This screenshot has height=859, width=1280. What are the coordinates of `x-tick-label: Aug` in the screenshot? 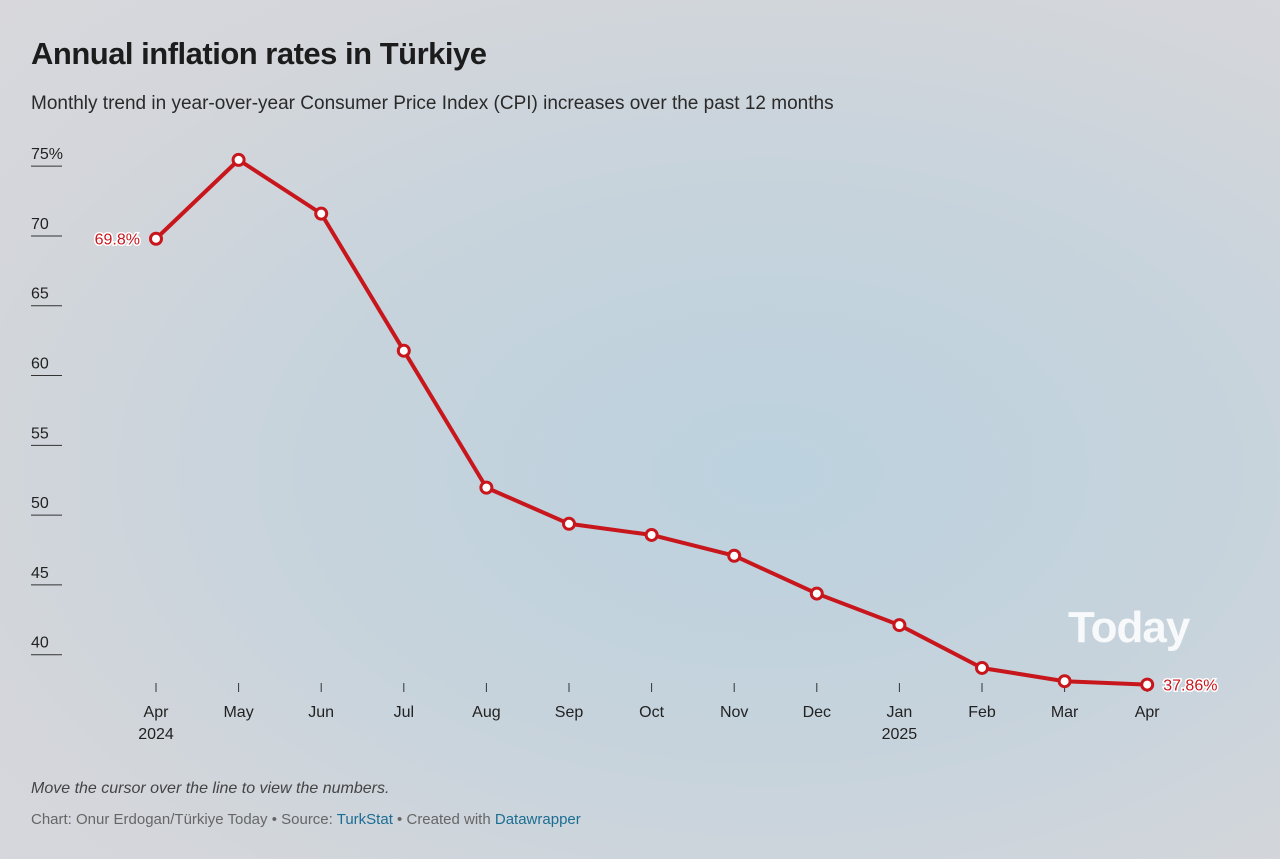 It's located at (486, 712).